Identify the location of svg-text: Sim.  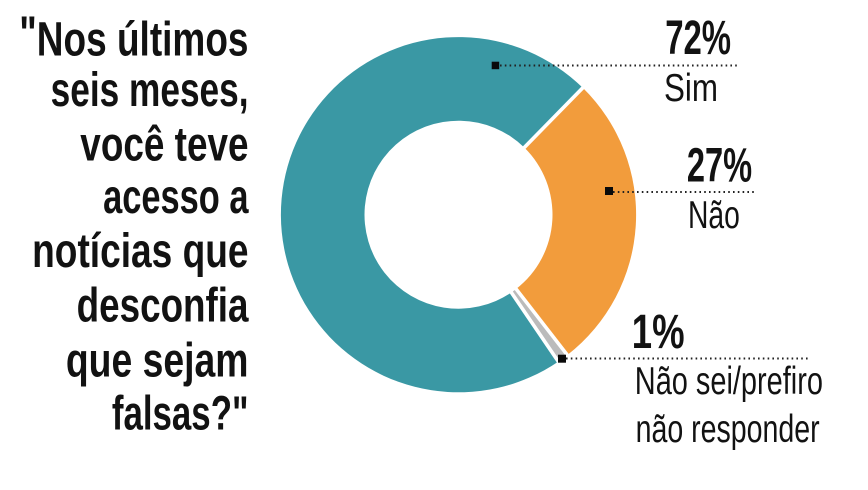
(691, 88).